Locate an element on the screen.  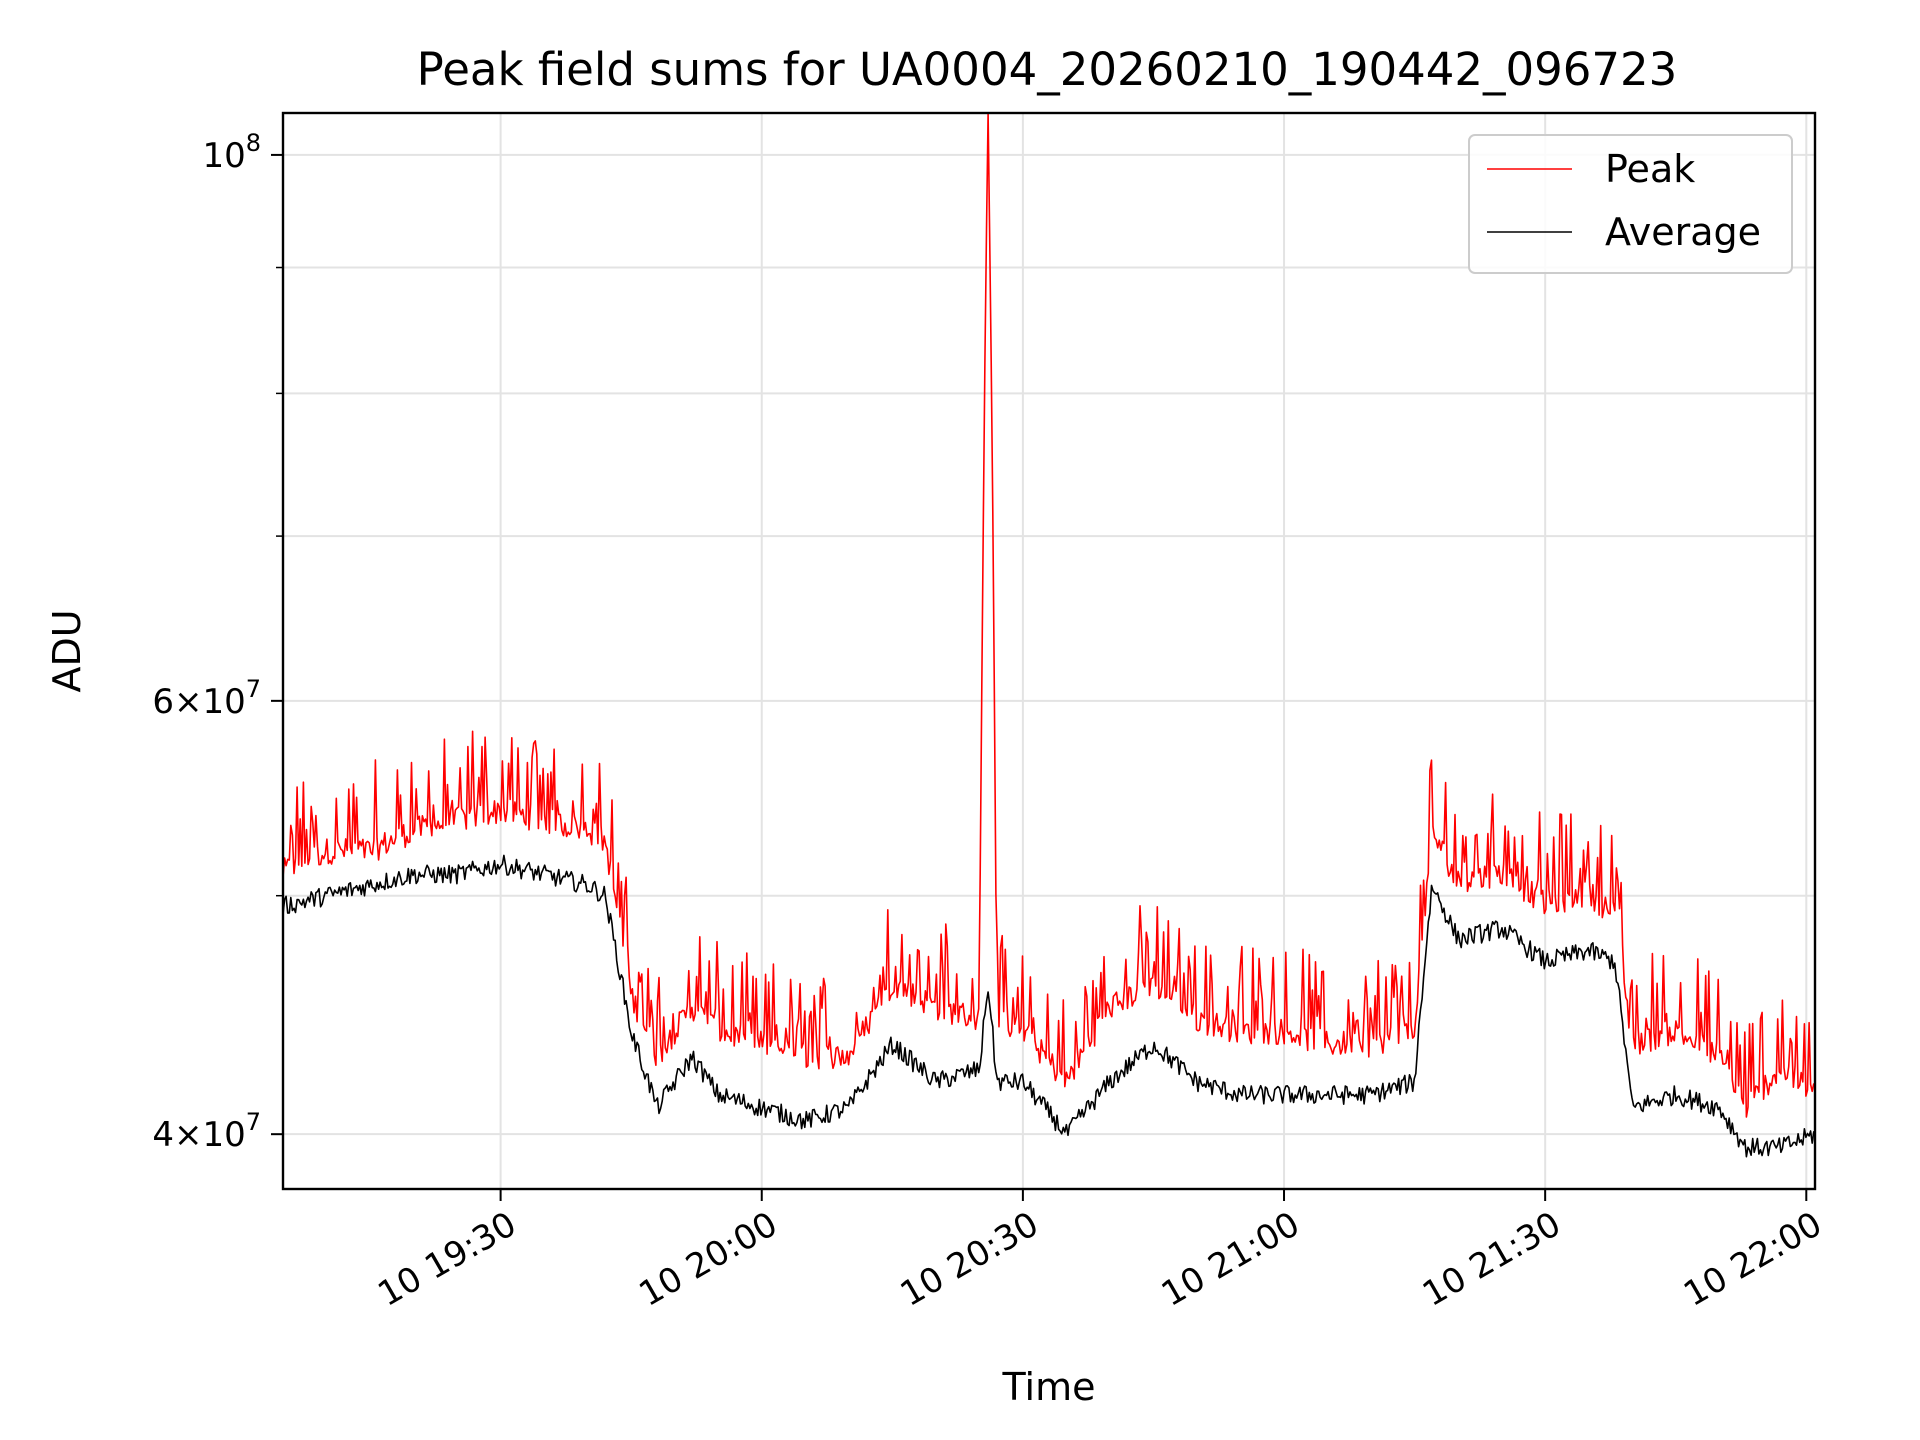
legend: Peak Average is located at coordinates (1630, 204).